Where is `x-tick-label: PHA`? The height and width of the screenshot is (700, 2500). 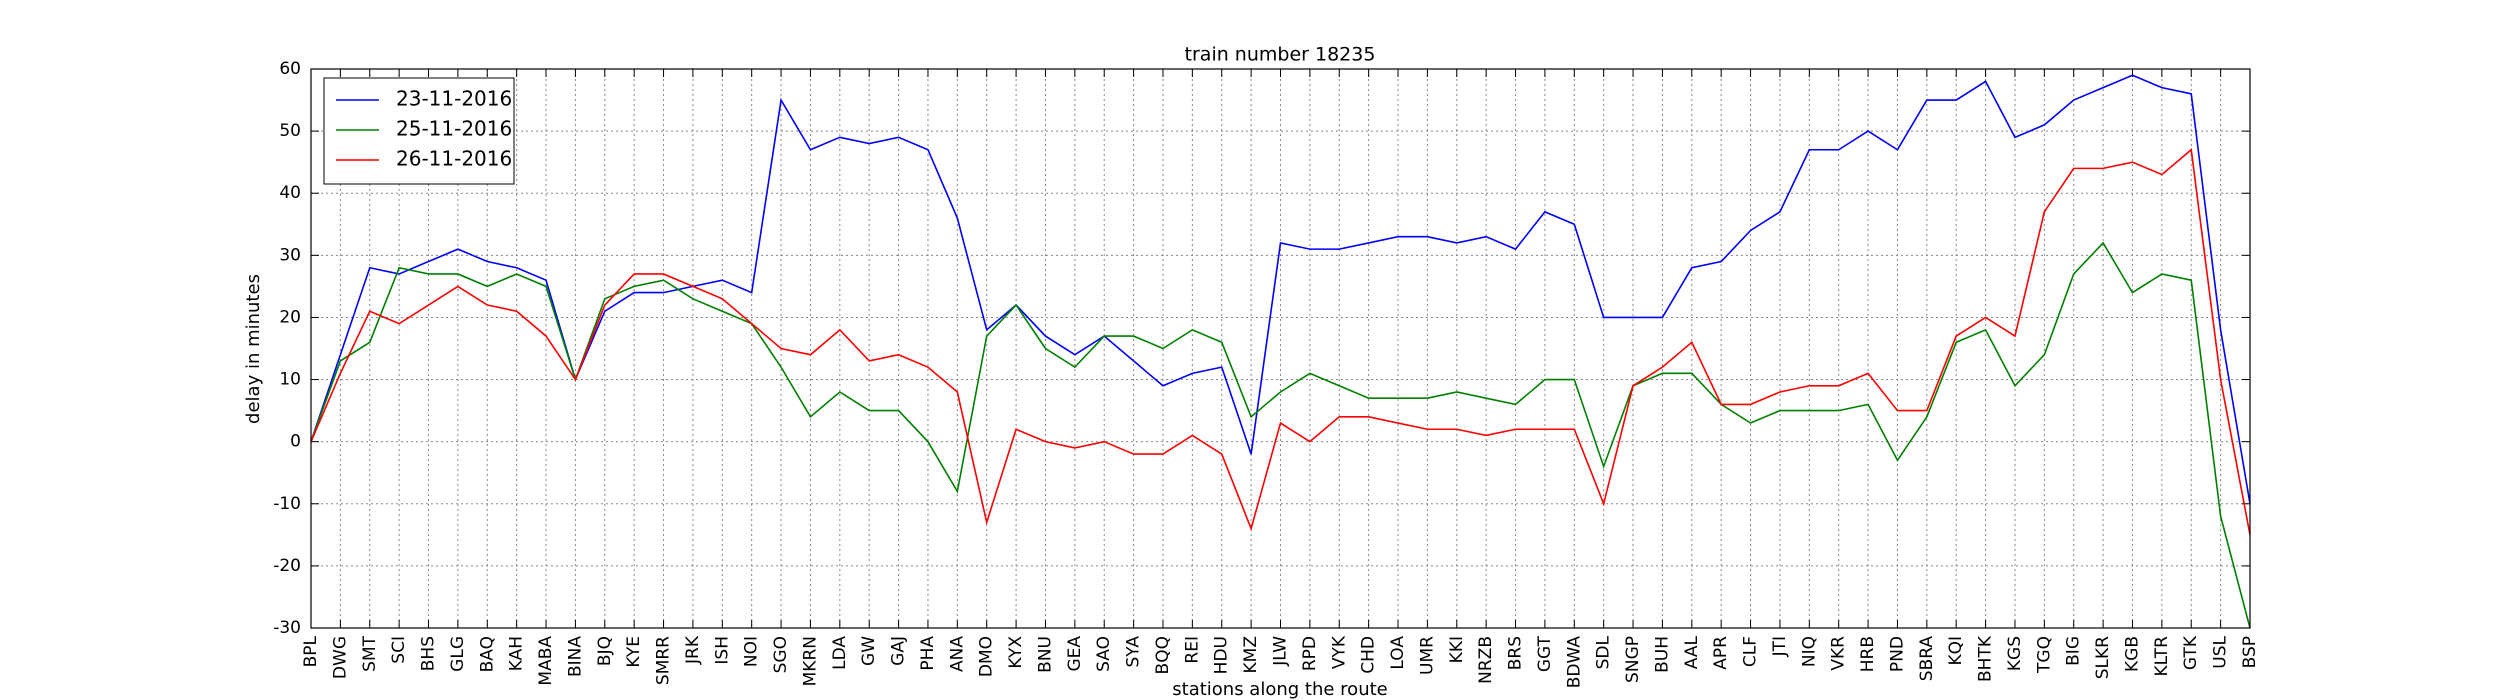 x-tick-label: PHA is located at coordinates (928, 653).